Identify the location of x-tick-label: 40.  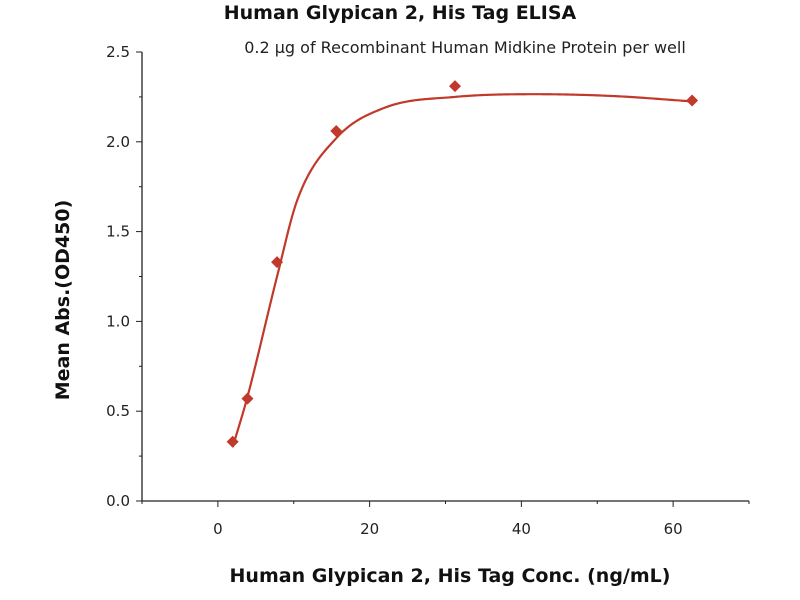
(521, 529).